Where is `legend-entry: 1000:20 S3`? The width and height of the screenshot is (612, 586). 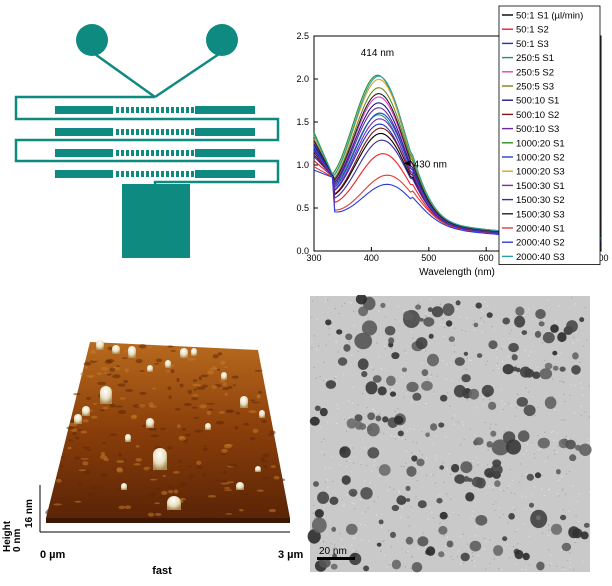 legend-entry: 1000:20 S3 is located at coordinates (540, 172).